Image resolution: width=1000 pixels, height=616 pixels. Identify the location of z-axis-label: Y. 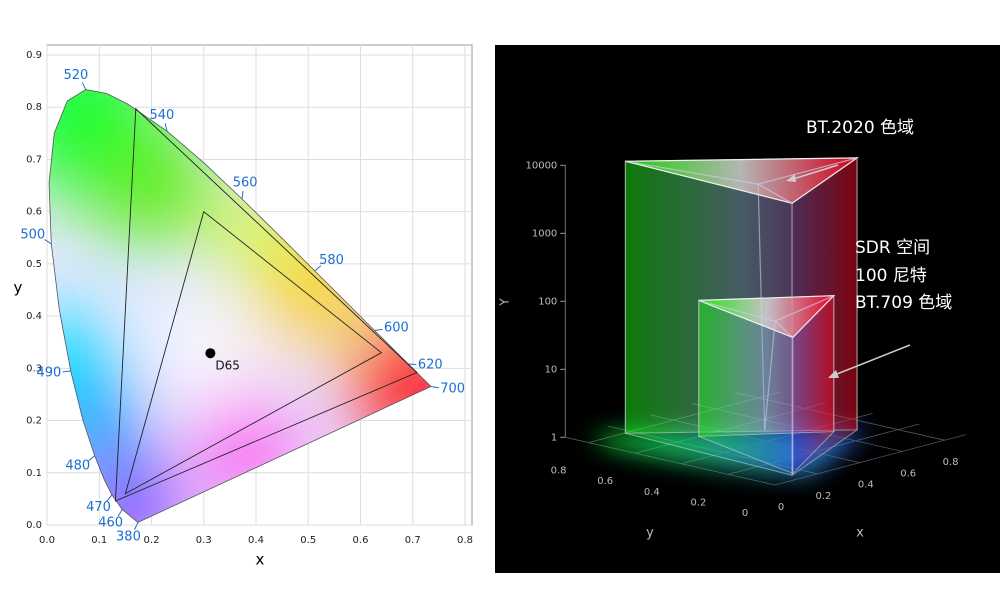
(505, 302).